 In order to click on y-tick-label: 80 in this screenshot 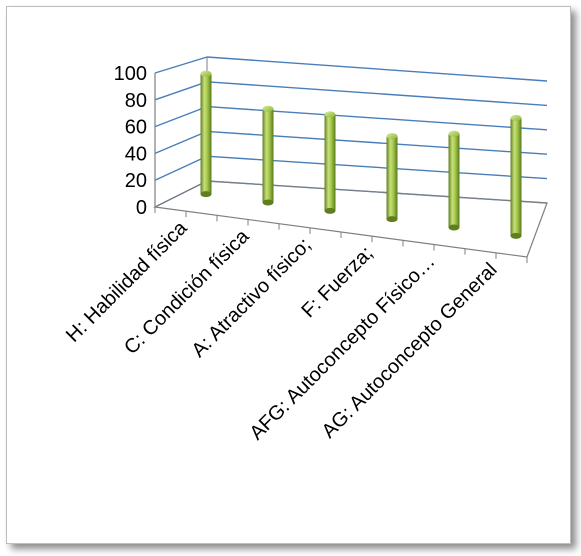, I will do `click(136, 101)`.